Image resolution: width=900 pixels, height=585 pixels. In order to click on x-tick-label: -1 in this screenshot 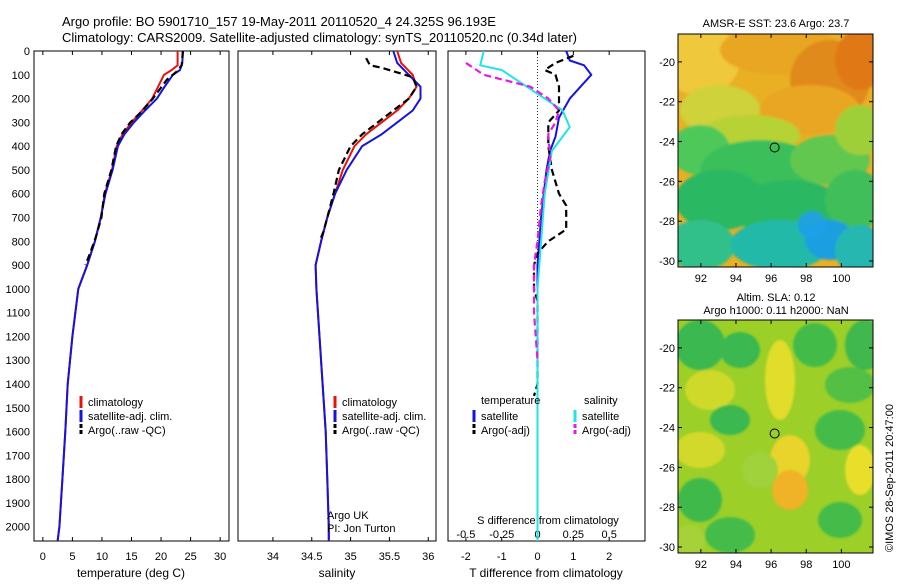, I will do `click(502, 557)`.